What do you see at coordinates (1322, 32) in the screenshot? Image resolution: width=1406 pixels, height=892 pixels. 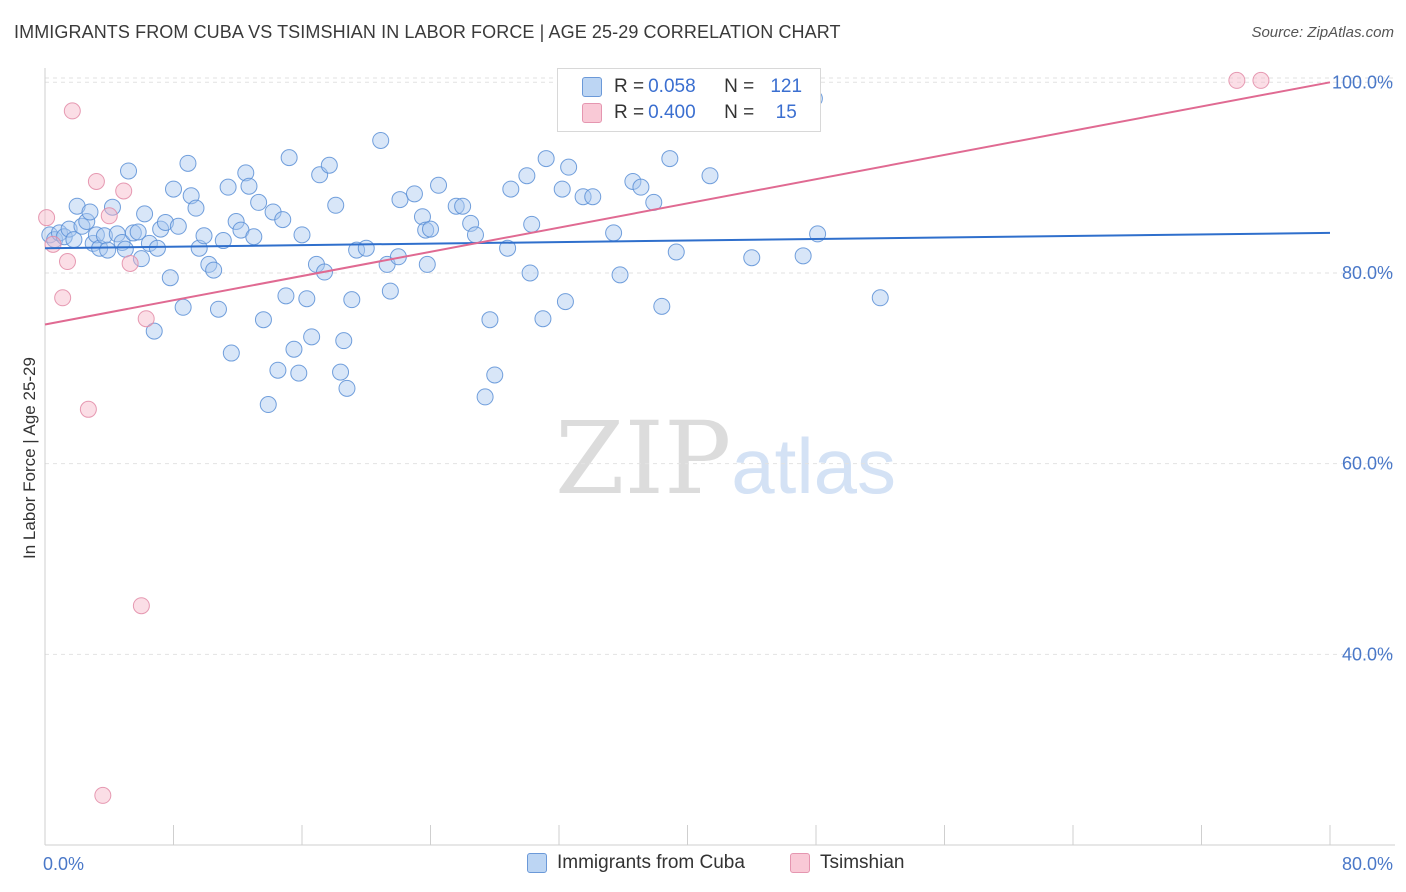 I see `source-label: Source: ZipAtlas.com` at bounding box center [1322, 32].